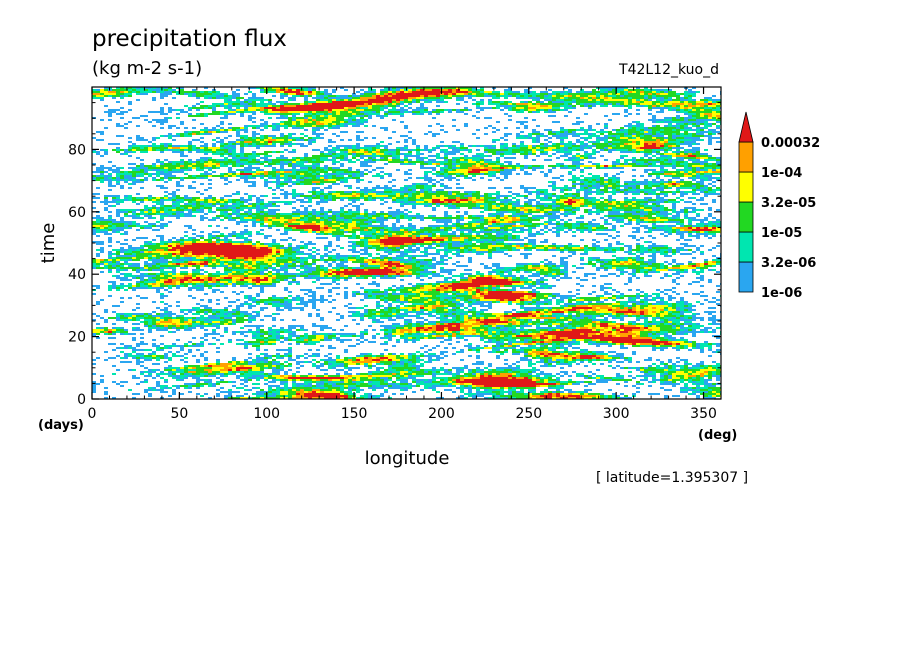  Describe the element at coordinates (92, 414) in the screenshot. I see `x-tick-label: 0` at that location.